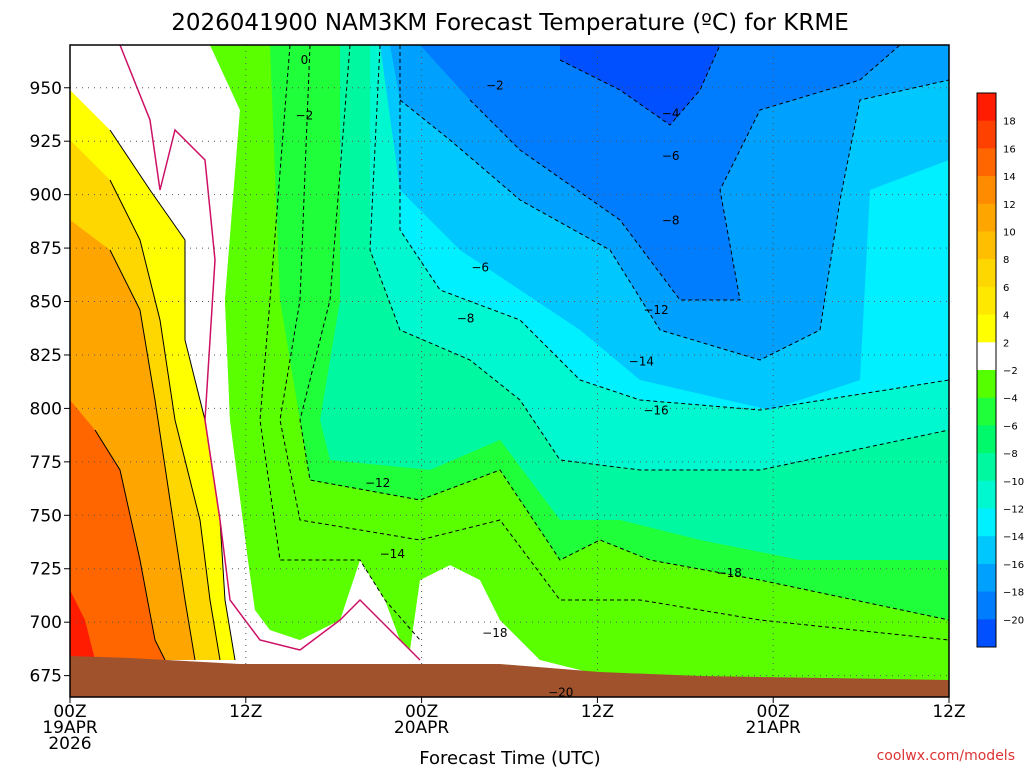  Describe the element at coordinates (305, 60) in the screenshot. I see `contour-label: 0` at that location.